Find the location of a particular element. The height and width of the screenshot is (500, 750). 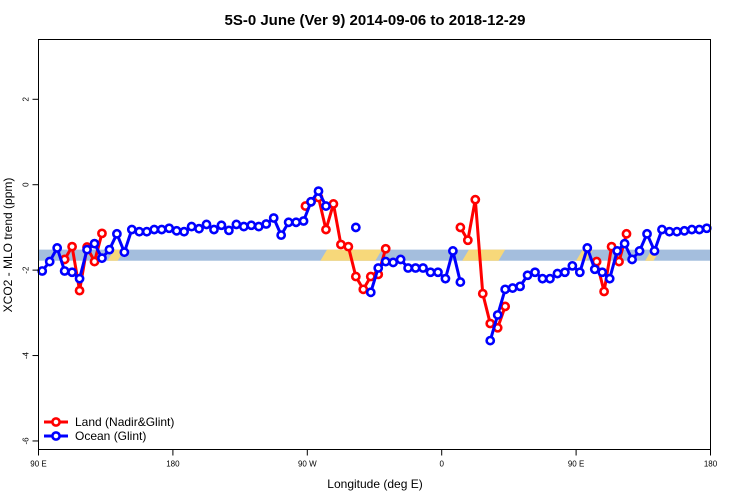

y-tick-label: 0 is located at coordinates (26, 184).